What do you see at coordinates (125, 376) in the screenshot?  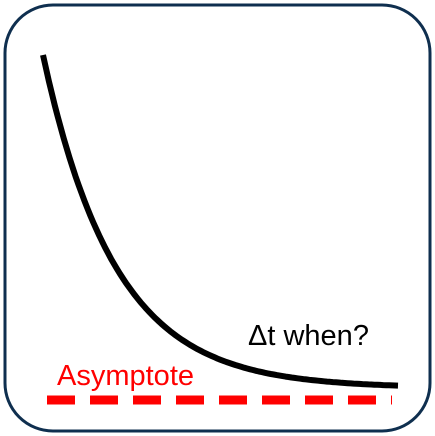 I see `asymptote-label: Asymptote` at bounding box center [125, 376].